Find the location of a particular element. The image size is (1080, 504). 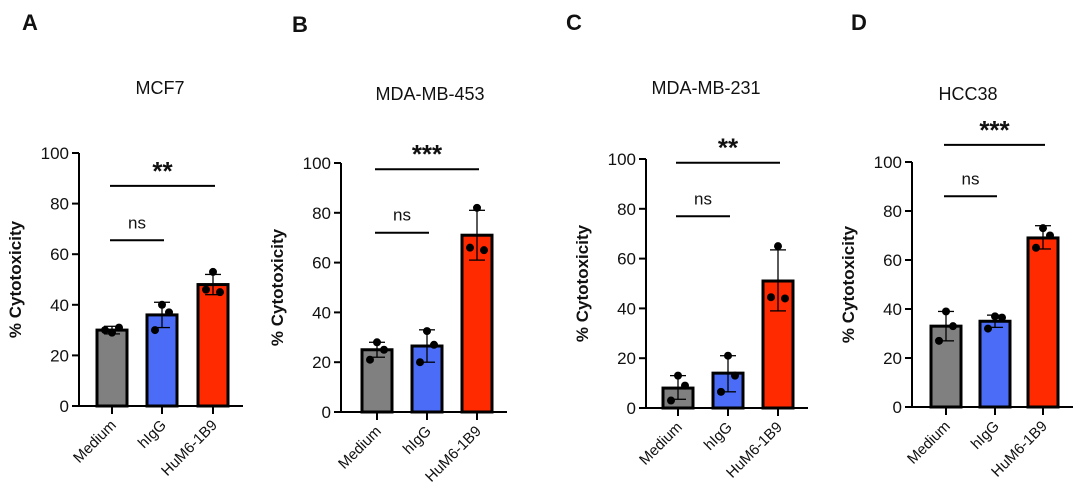

bar-higg is located at coordinates (995, 364).